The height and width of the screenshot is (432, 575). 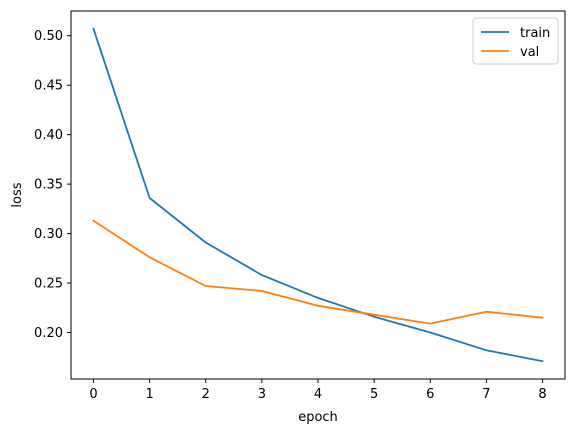 What do you see at coordinates (318, 394) in the screenshot?
I see `x-tick-label: 4` at bounding box center [318, 394].